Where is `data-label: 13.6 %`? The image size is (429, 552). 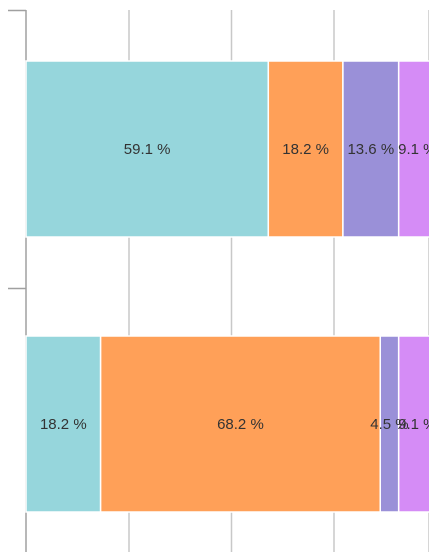
data-label: 13.6 % is located at coordinates (370, 149).